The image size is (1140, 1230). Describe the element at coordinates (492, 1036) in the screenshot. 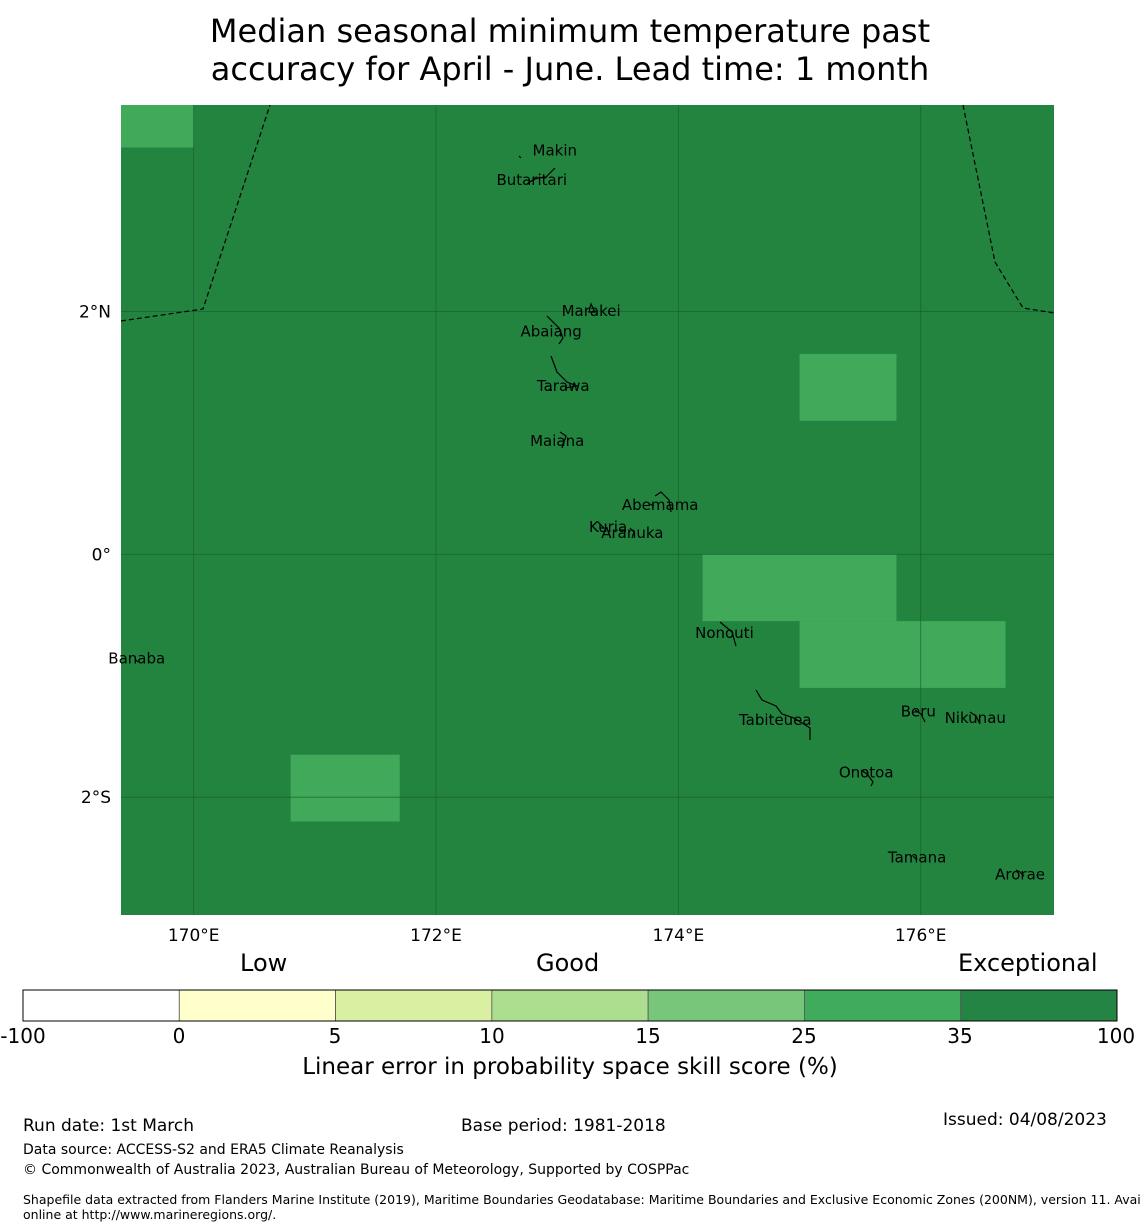

I see `colorbar-tick: 10` at that location.